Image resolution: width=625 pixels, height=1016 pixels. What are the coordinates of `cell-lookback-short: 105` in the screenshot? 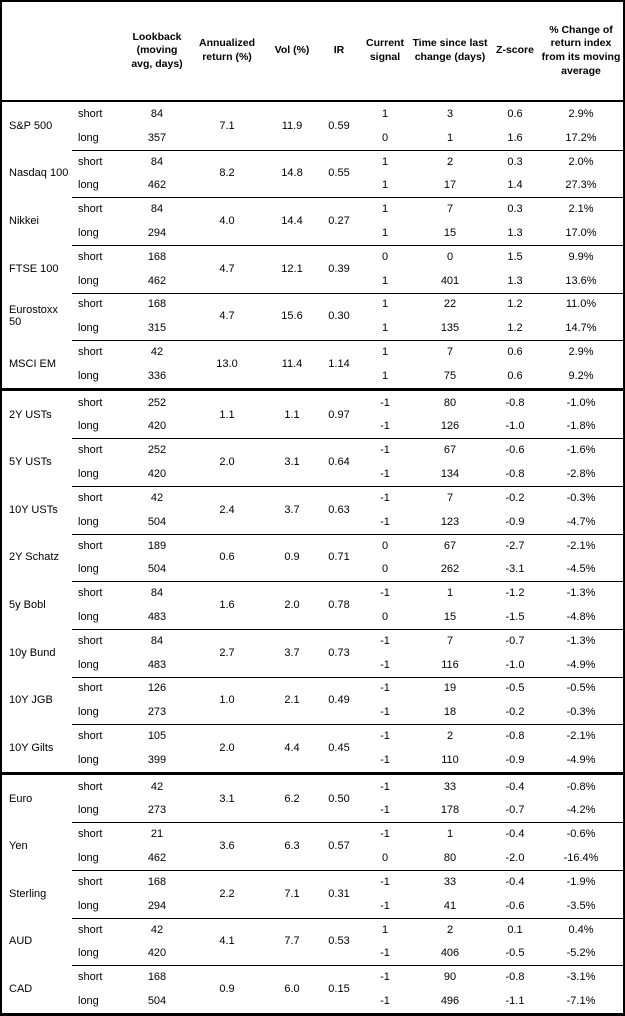 It's located at (157, 736).